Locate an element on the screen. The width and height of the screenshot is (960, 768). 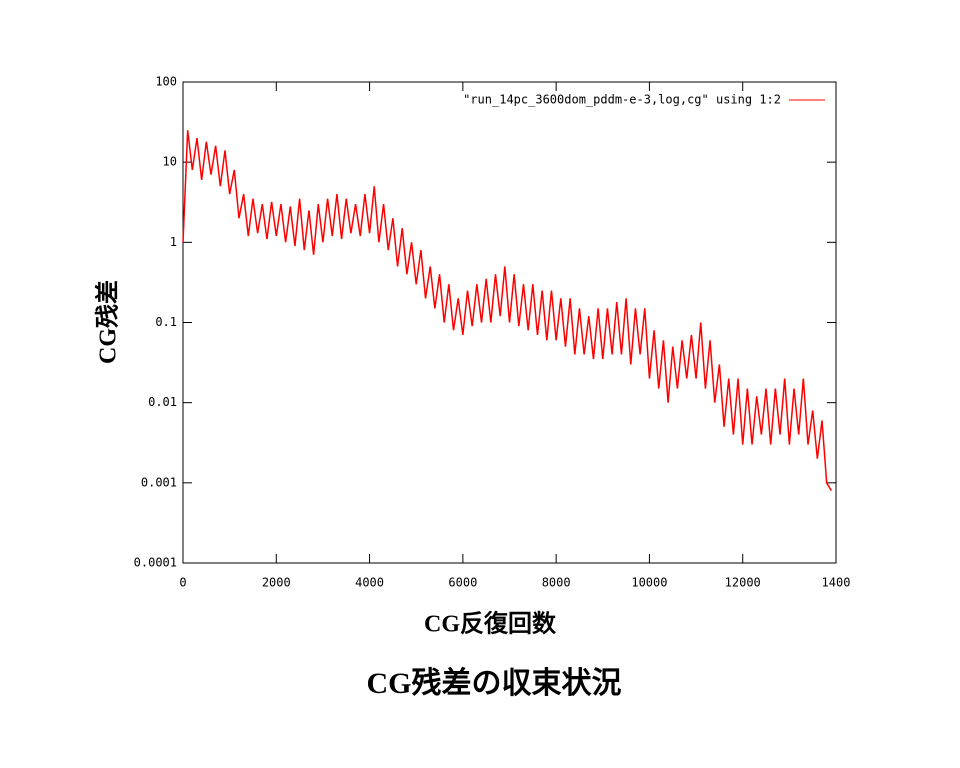
chart-title: CG残差の収束状況 is located at coordinates (494, 683).